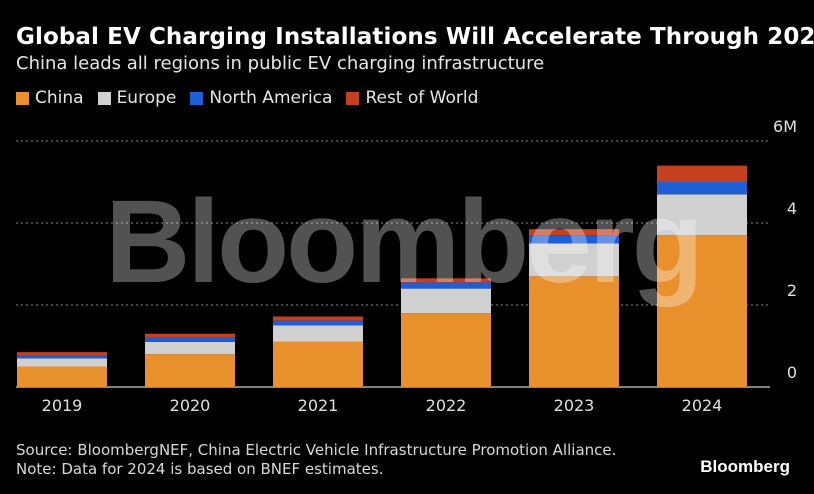 Image resolution: width=814 pixels, height=494 pixels. What do you see at coordinates (785, 126) in the screenshot?
I see `y-tick-label: 6M` at bounding box center [785, 126].